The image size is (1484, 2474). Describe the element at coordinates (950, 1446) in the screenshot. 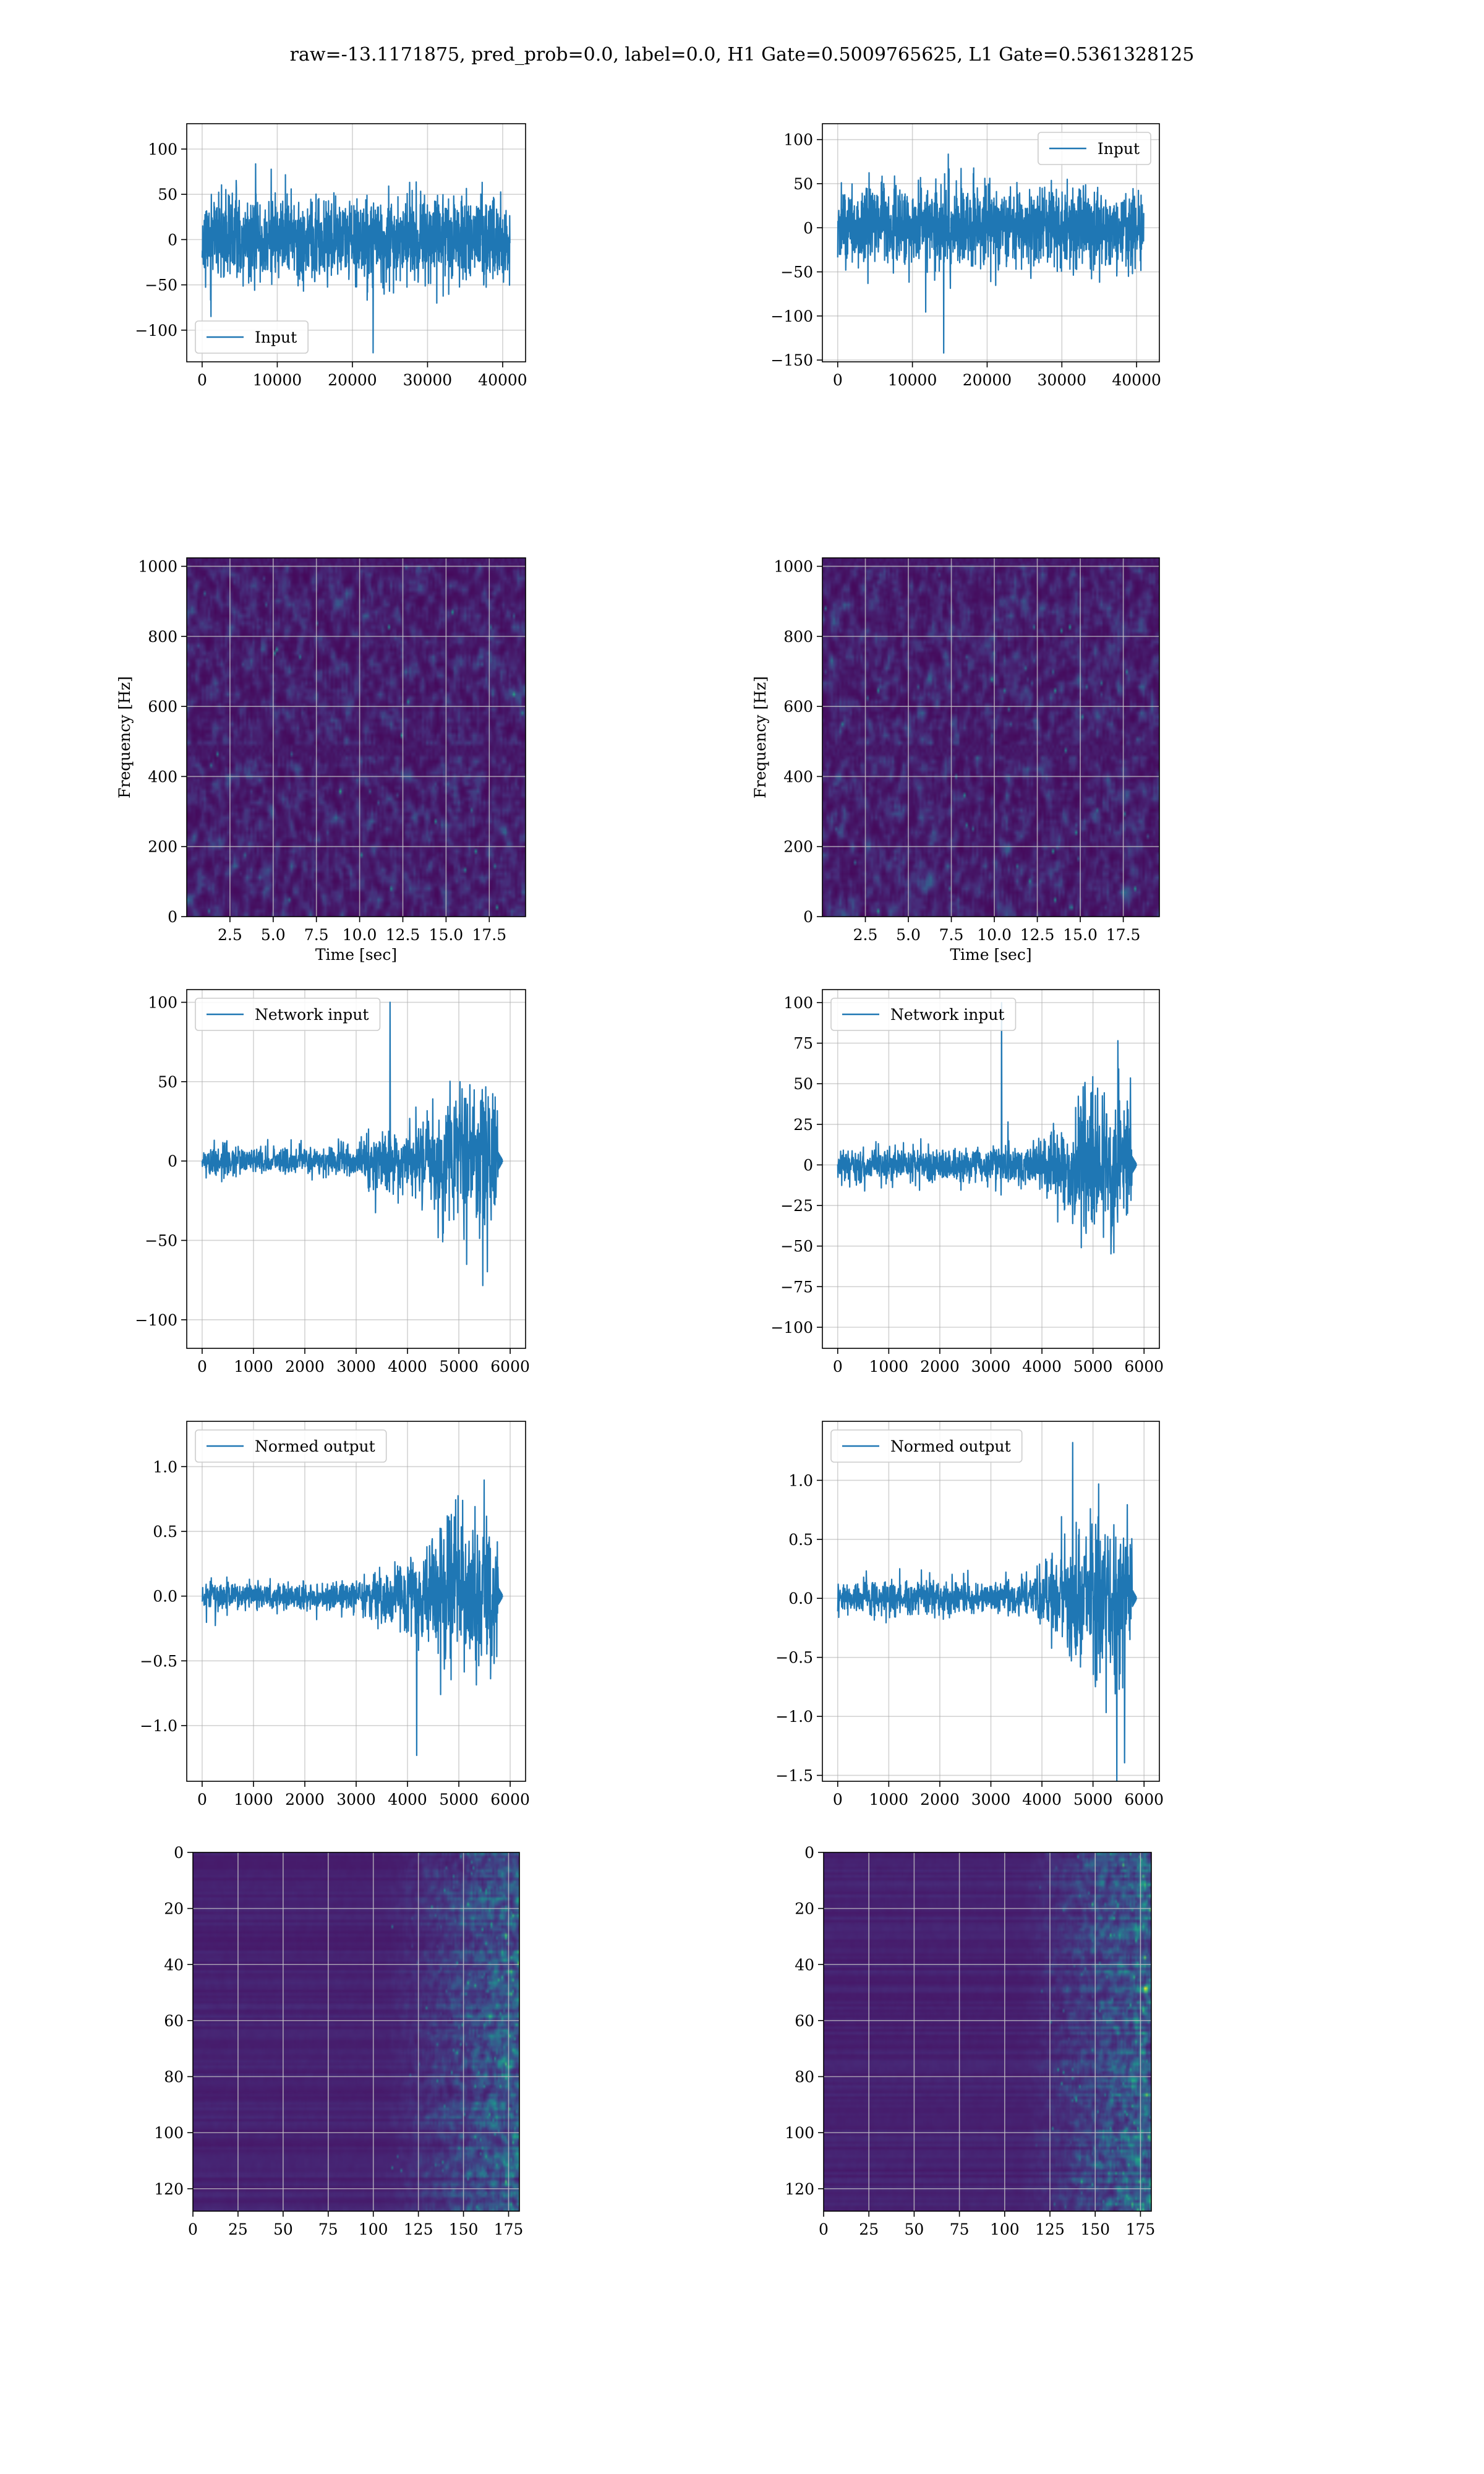

I see `l1-normed-output-legend-label: Normed output` at that location.